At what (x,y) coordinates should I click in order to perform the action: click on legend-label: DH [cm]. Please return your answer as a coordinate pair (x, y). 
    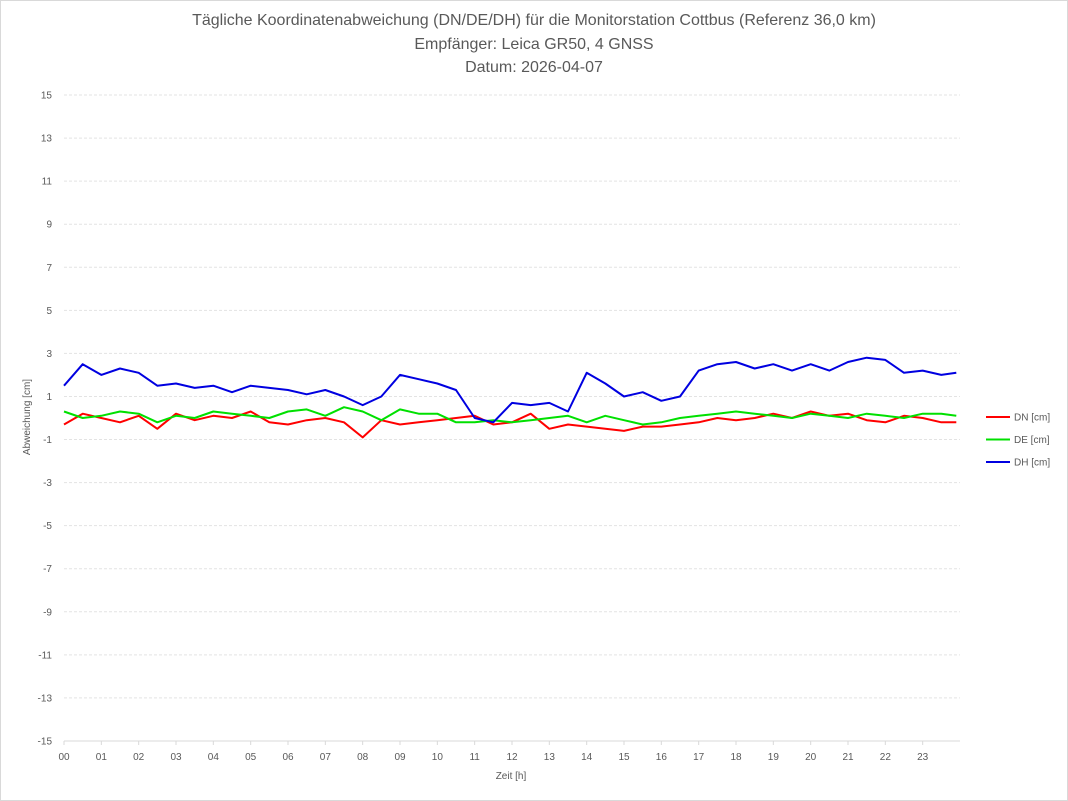
    Looking at the image, I should click on (1032, 463).